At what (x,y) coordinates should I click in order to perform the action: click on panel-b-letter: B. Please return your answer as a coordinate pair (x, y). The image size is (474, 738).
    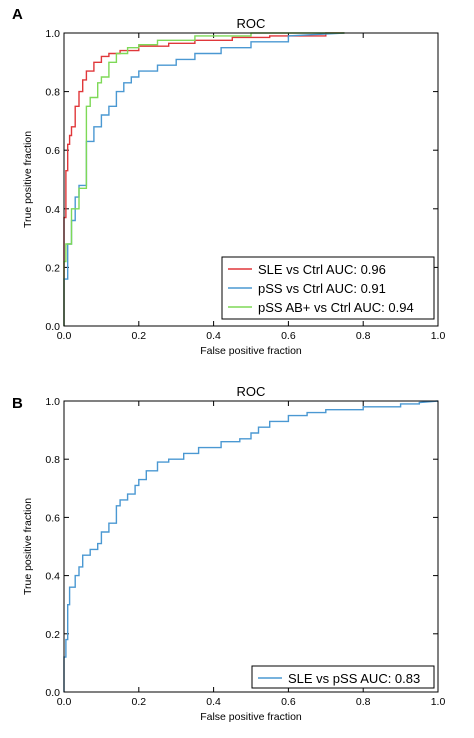
    Looking at the image, I should click on (17, 403).